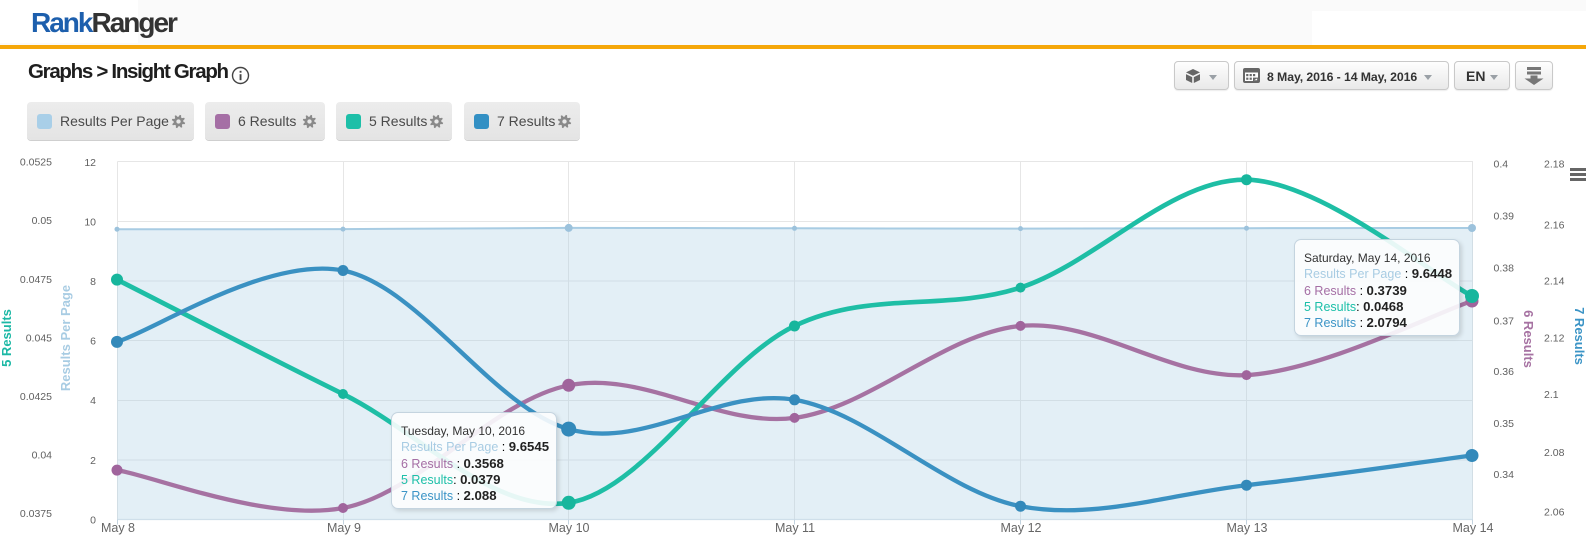 The height and width of the screenshot is (543, 1586). What do you see at coordinates (1554, 165) in the screenshot?
I see `svg-text: 2.18` at bounding box center [1554, 165].